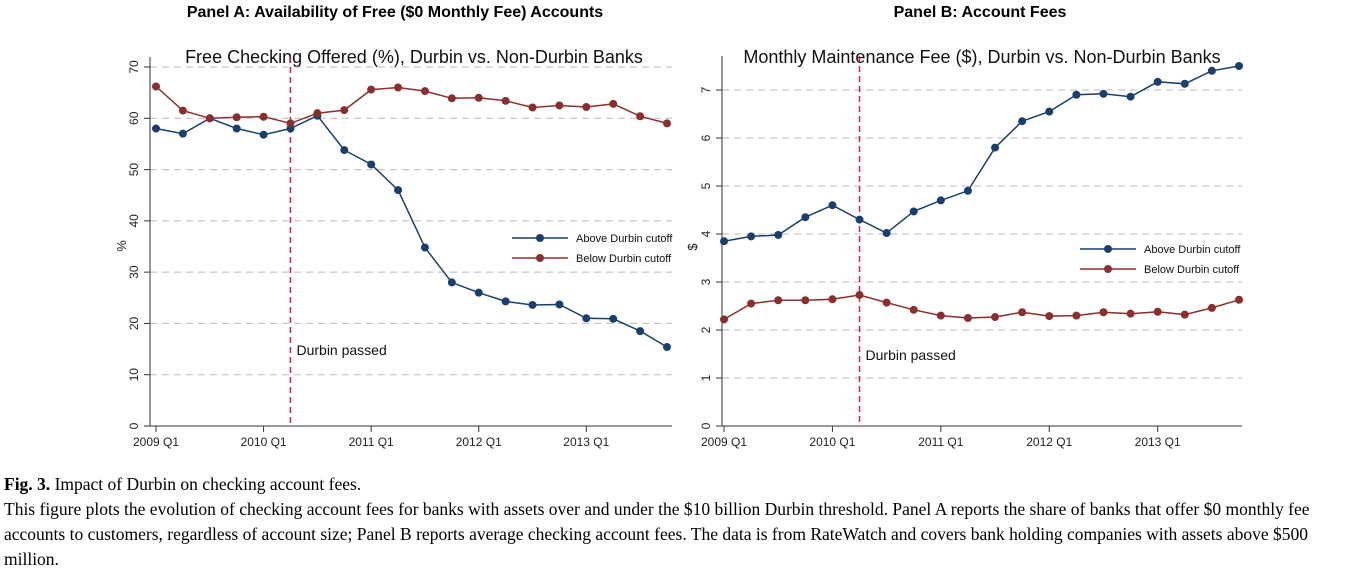 This screenshot has height=572, width=1364. I want to click on y-tick-label: 70, so click(134, 67).